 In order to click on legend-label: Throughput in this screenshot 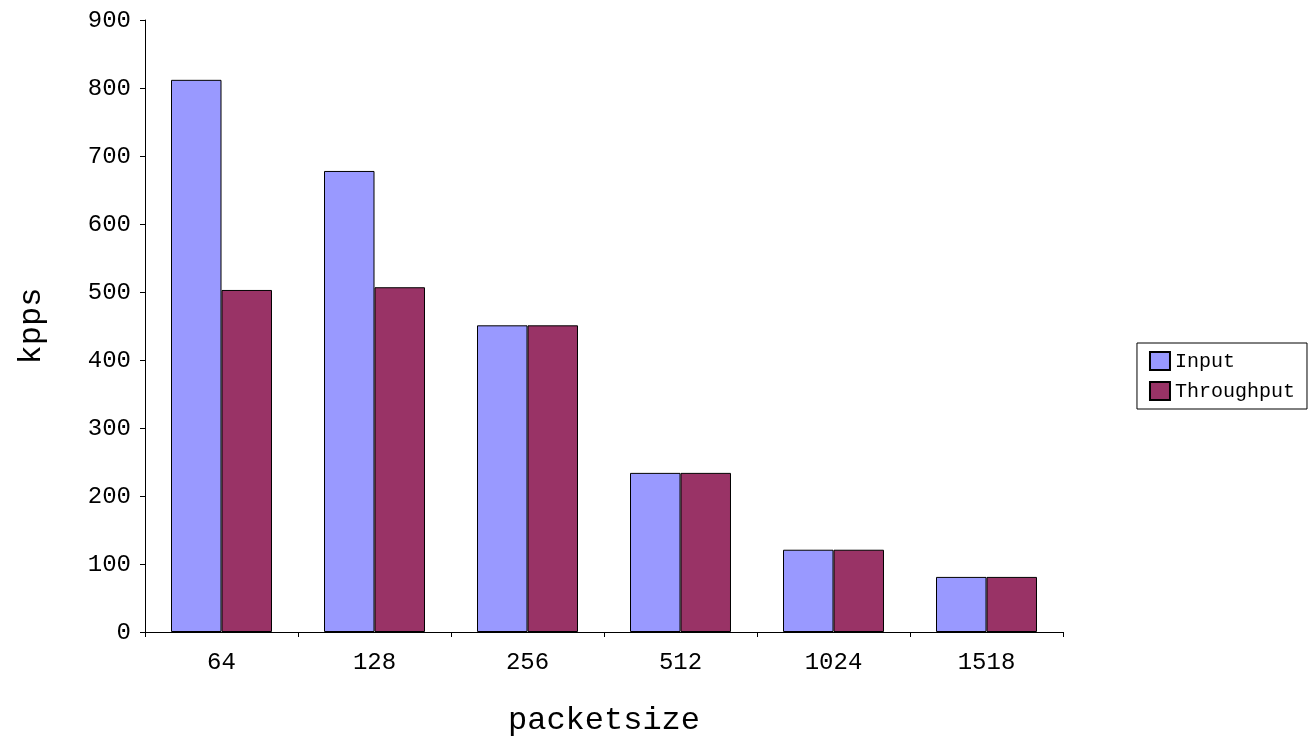, I will do `click(1235, 391)`.